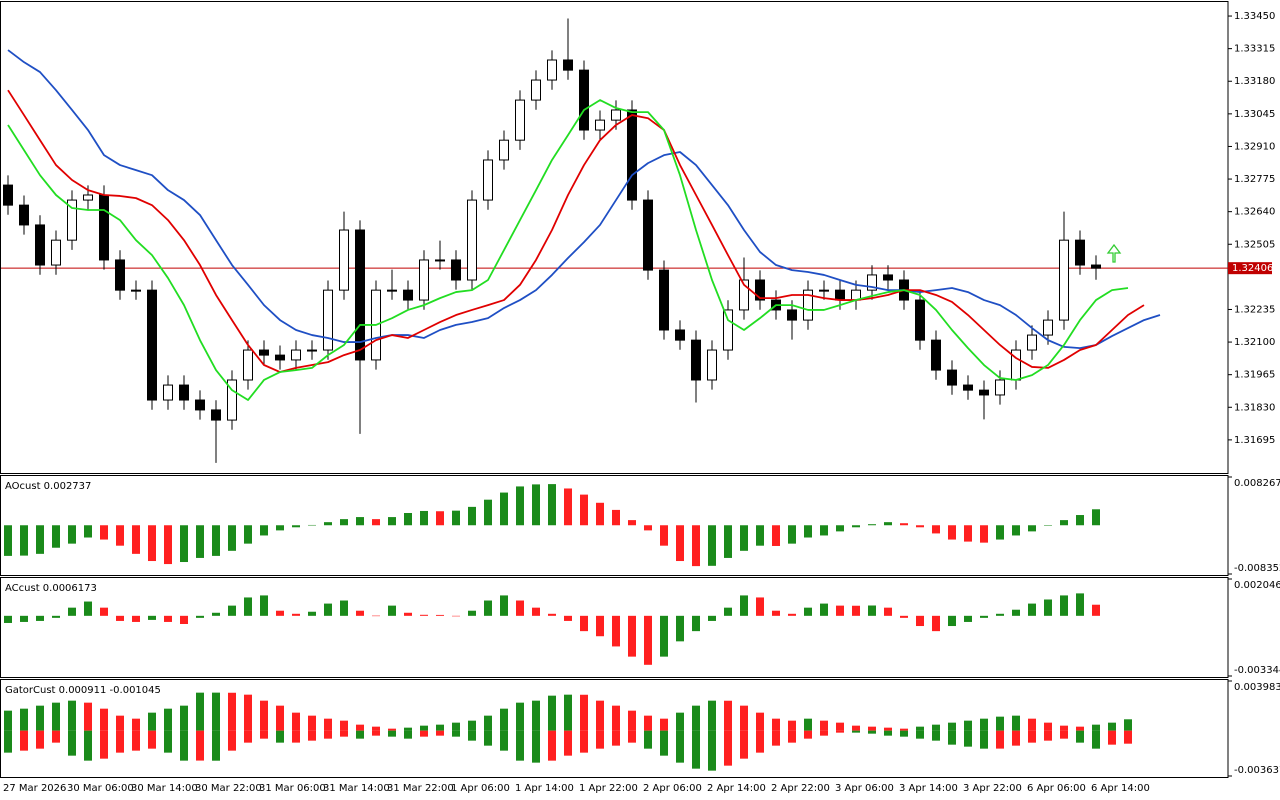 The height and width of the screenshot is (800, 1280). I want to click on y-tick-label: -0.003637, so click(1257, 770).